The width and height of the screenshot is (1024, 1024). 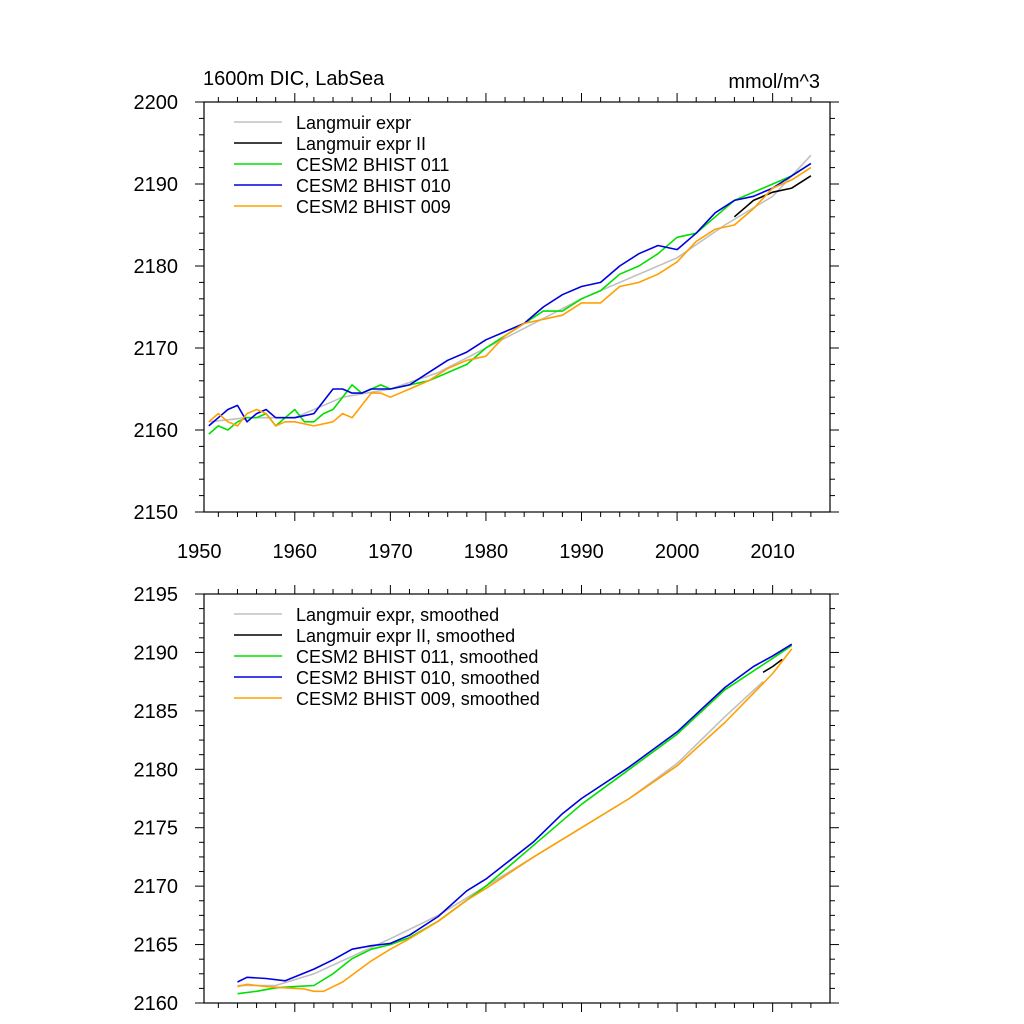 I want to click on x-tick-label: 1960, so click(x=295, y=552).